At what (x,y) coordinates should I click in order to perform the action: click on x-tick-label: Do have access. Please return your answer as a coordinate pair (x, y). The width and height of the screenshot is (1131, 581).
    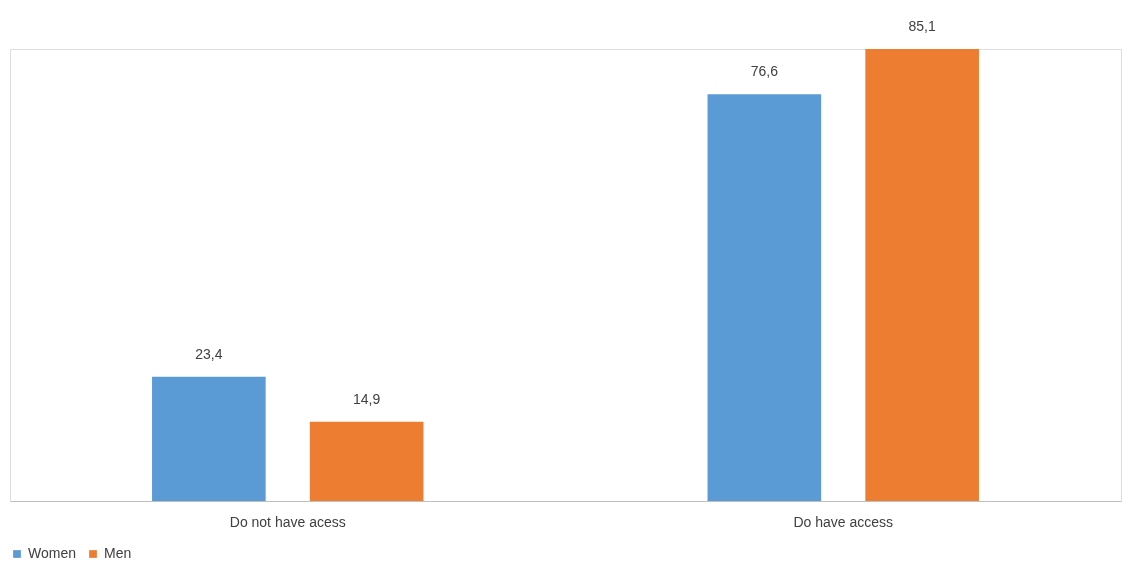
    Looking at the image, I should click on (843, 521).